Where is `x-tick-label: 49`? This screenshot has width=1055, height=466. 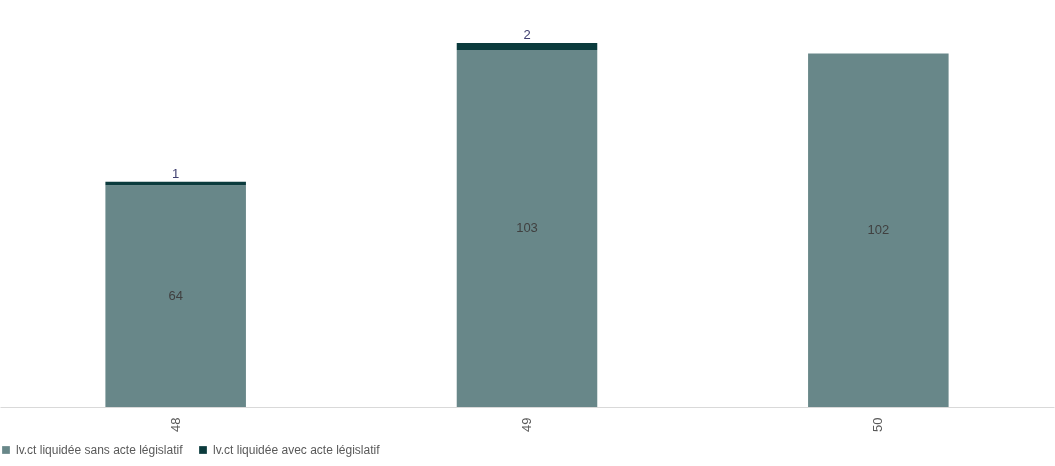 x-tick-label: 49 is located at coordinates (526, 424).